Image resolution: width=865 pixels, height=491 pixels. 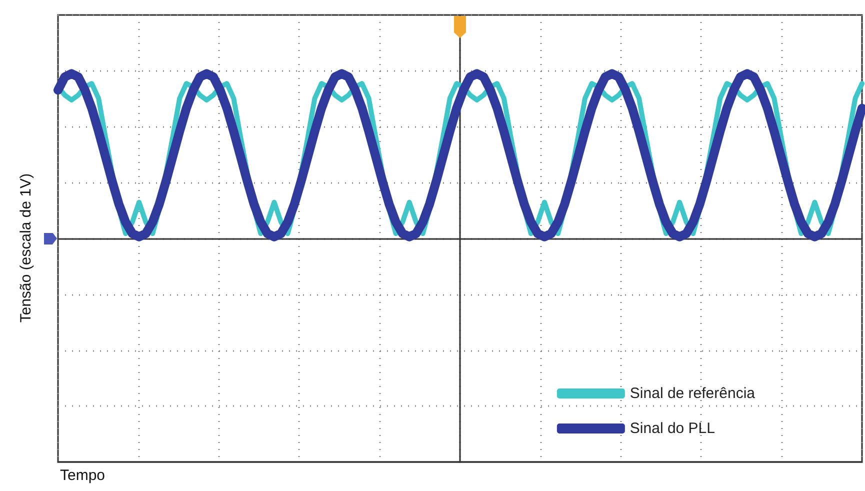 I want to click on text: Tempo, so click(x=83, y=475).